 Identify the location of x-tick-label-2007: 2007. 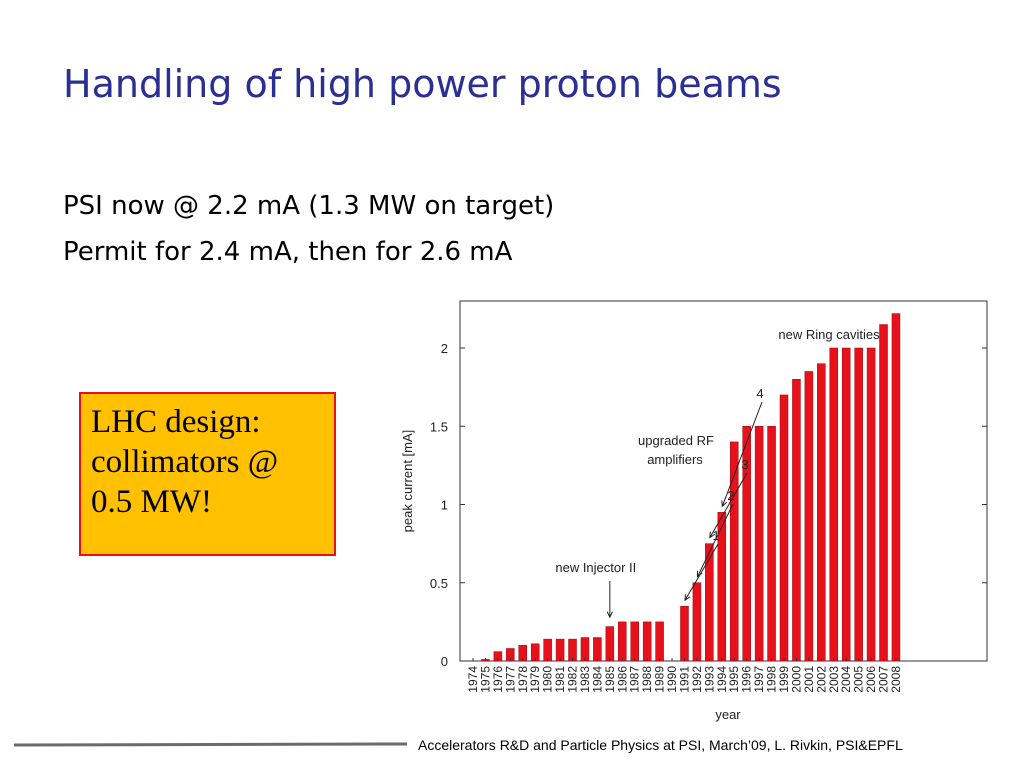
(884, 679).